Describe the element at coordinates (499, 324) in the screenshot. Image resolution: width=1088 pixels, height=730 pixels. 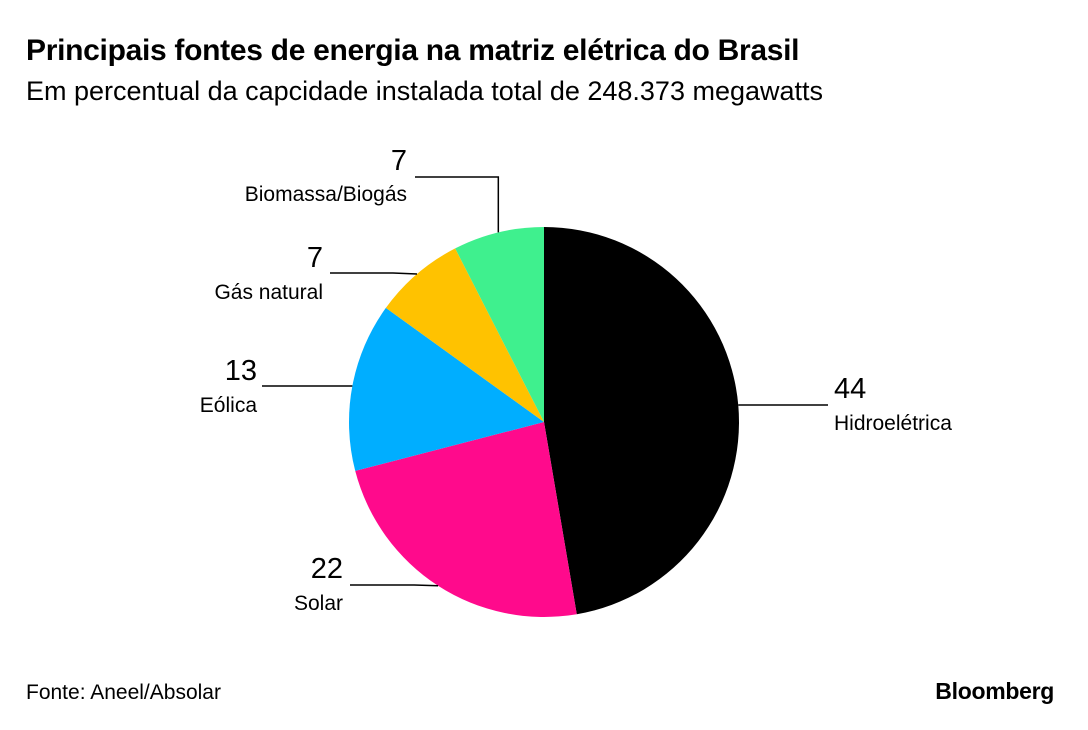
I see `pie-slice-biomassa-biogas` at that location.